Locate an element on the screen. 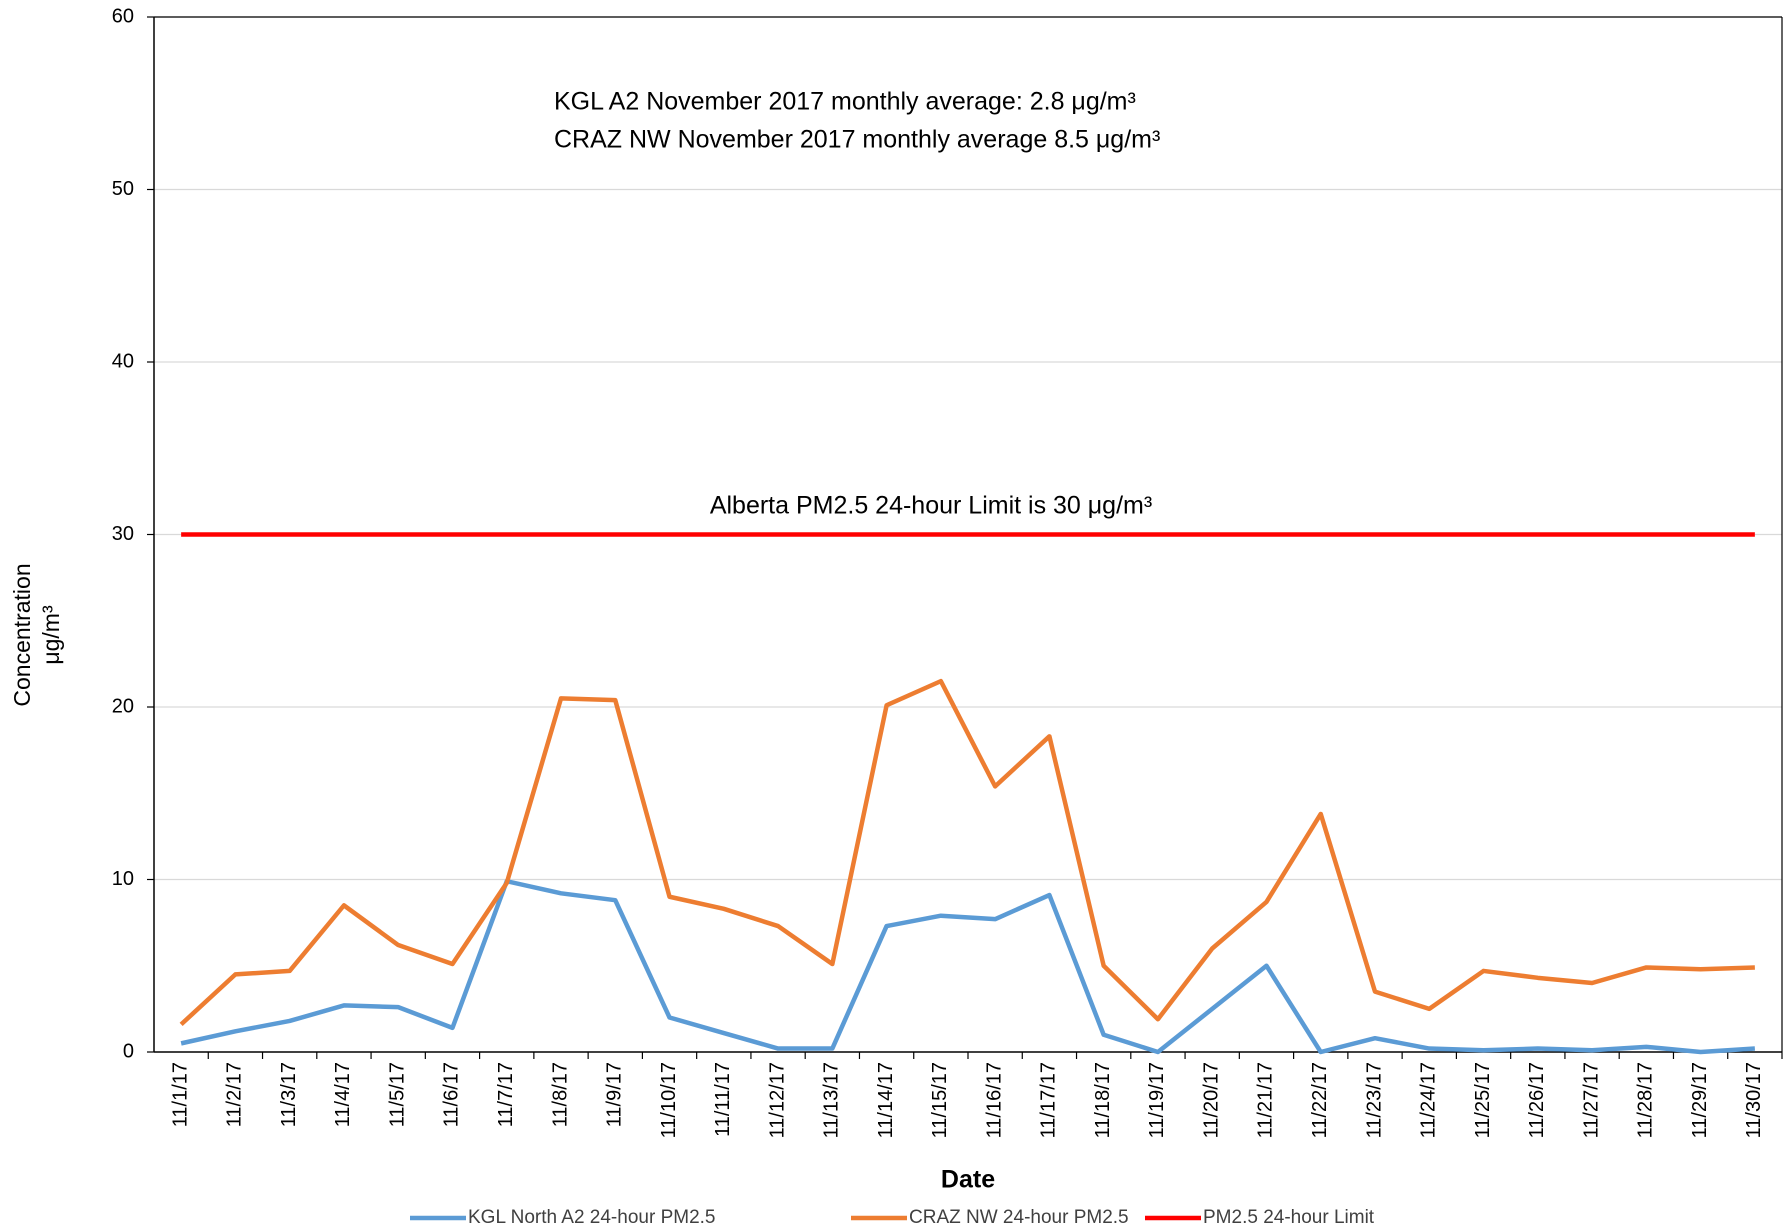 This screenshot has height=1232, width=1791. y-axis-label: μg/m³ is located at coordinates (51, 635).